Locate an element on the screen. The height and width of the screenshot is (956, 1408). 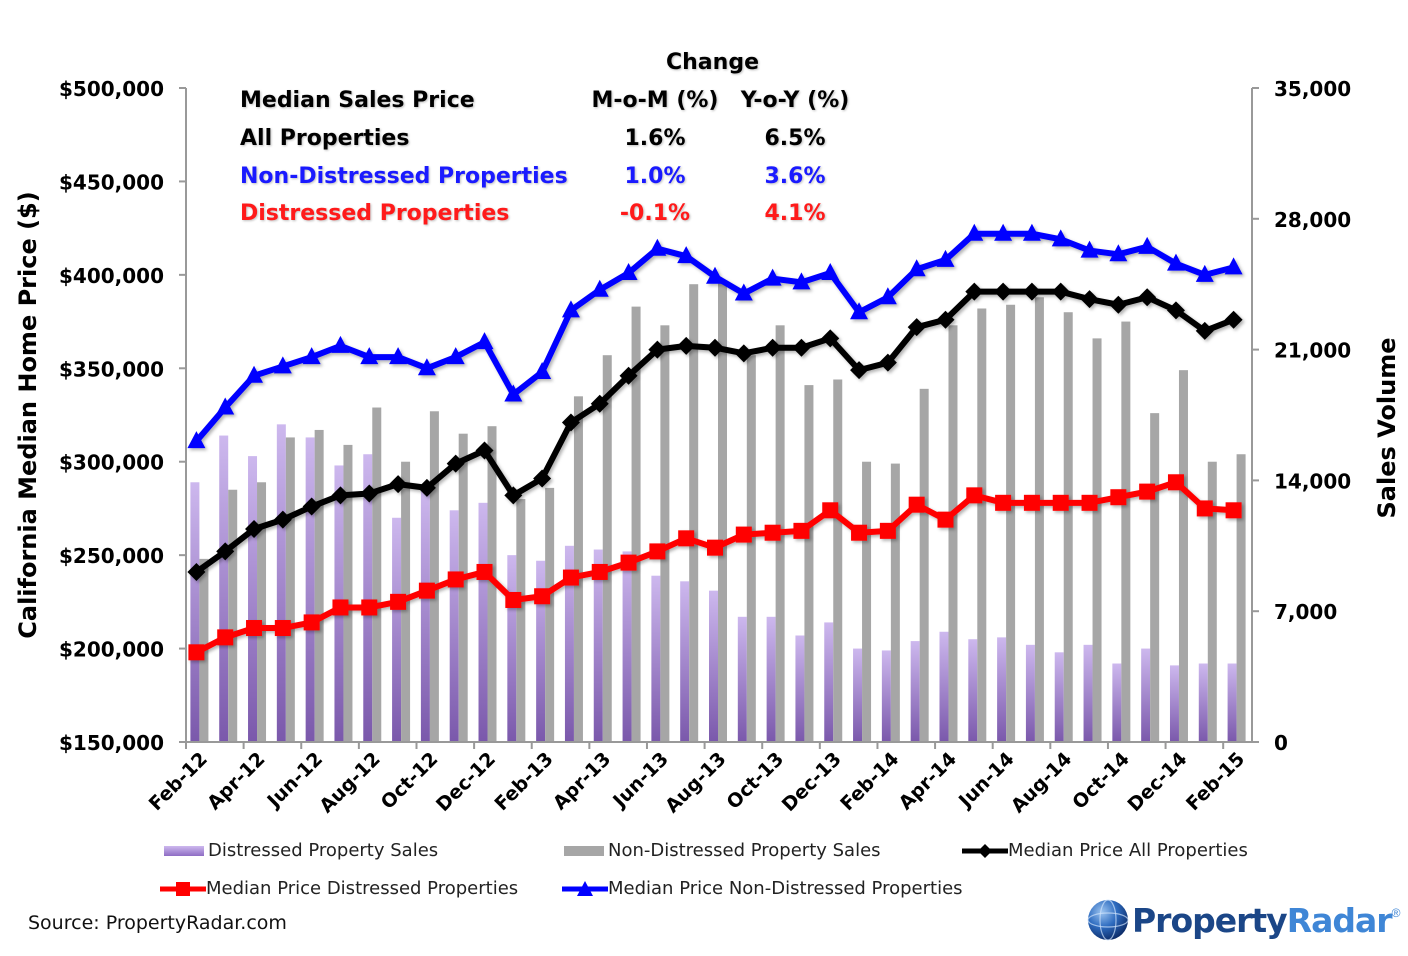
x-tick-label: Feb-12 is located at coordinates (178, 781).